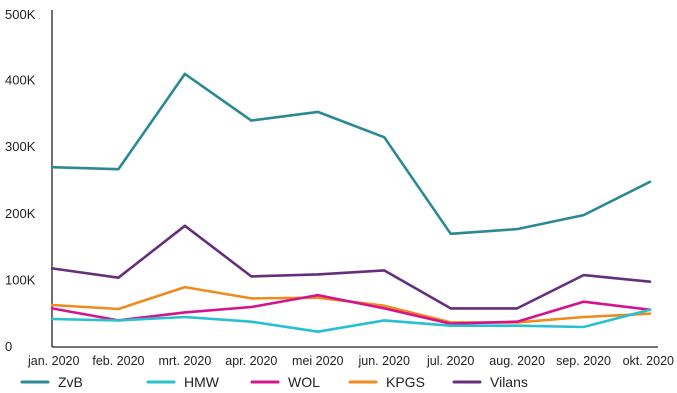  What do you see at coordinates (274, 382) in the screenshot?
I see `legend: ZvB HMW WOL KPGS Vilans` at bounding box center [274, 382].